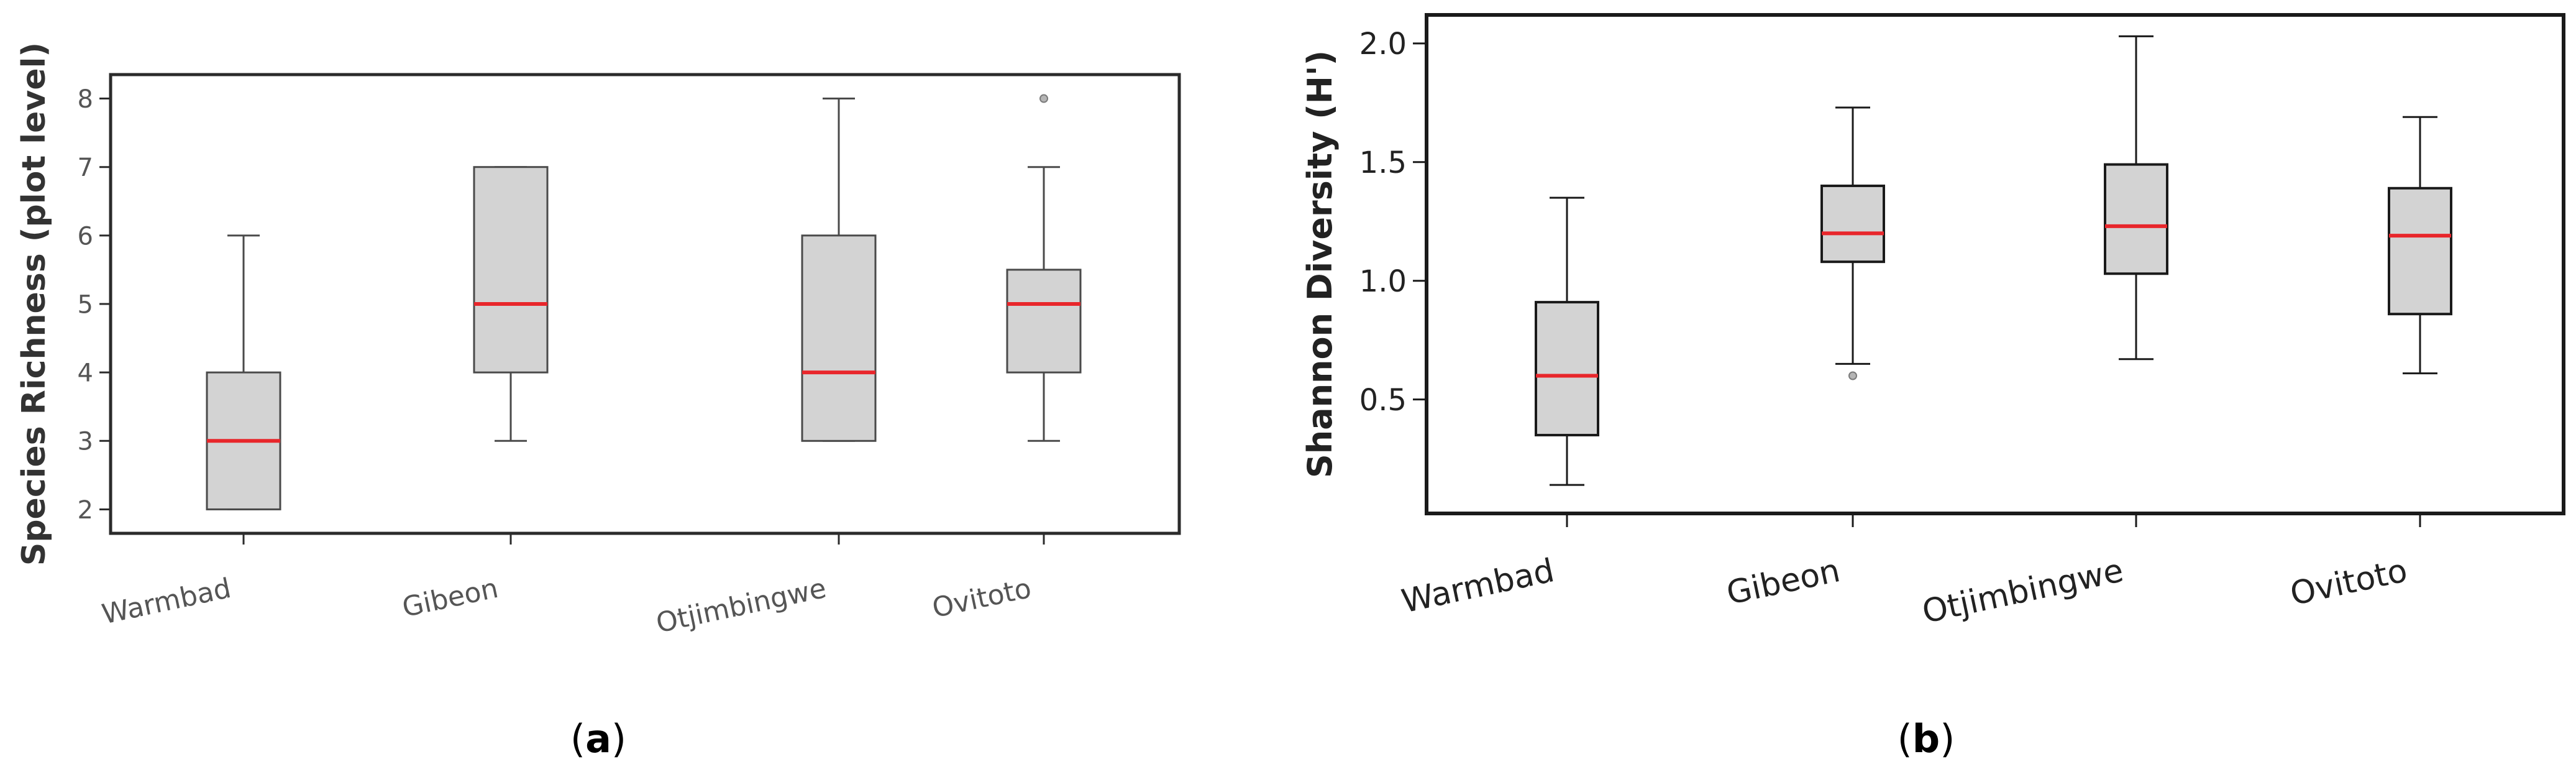 This screenshot has height=777, width=2576. Describe the element at coordinates (85, 304) in the screenshot. I see `panel-a-ytick-label: 5` at that location.